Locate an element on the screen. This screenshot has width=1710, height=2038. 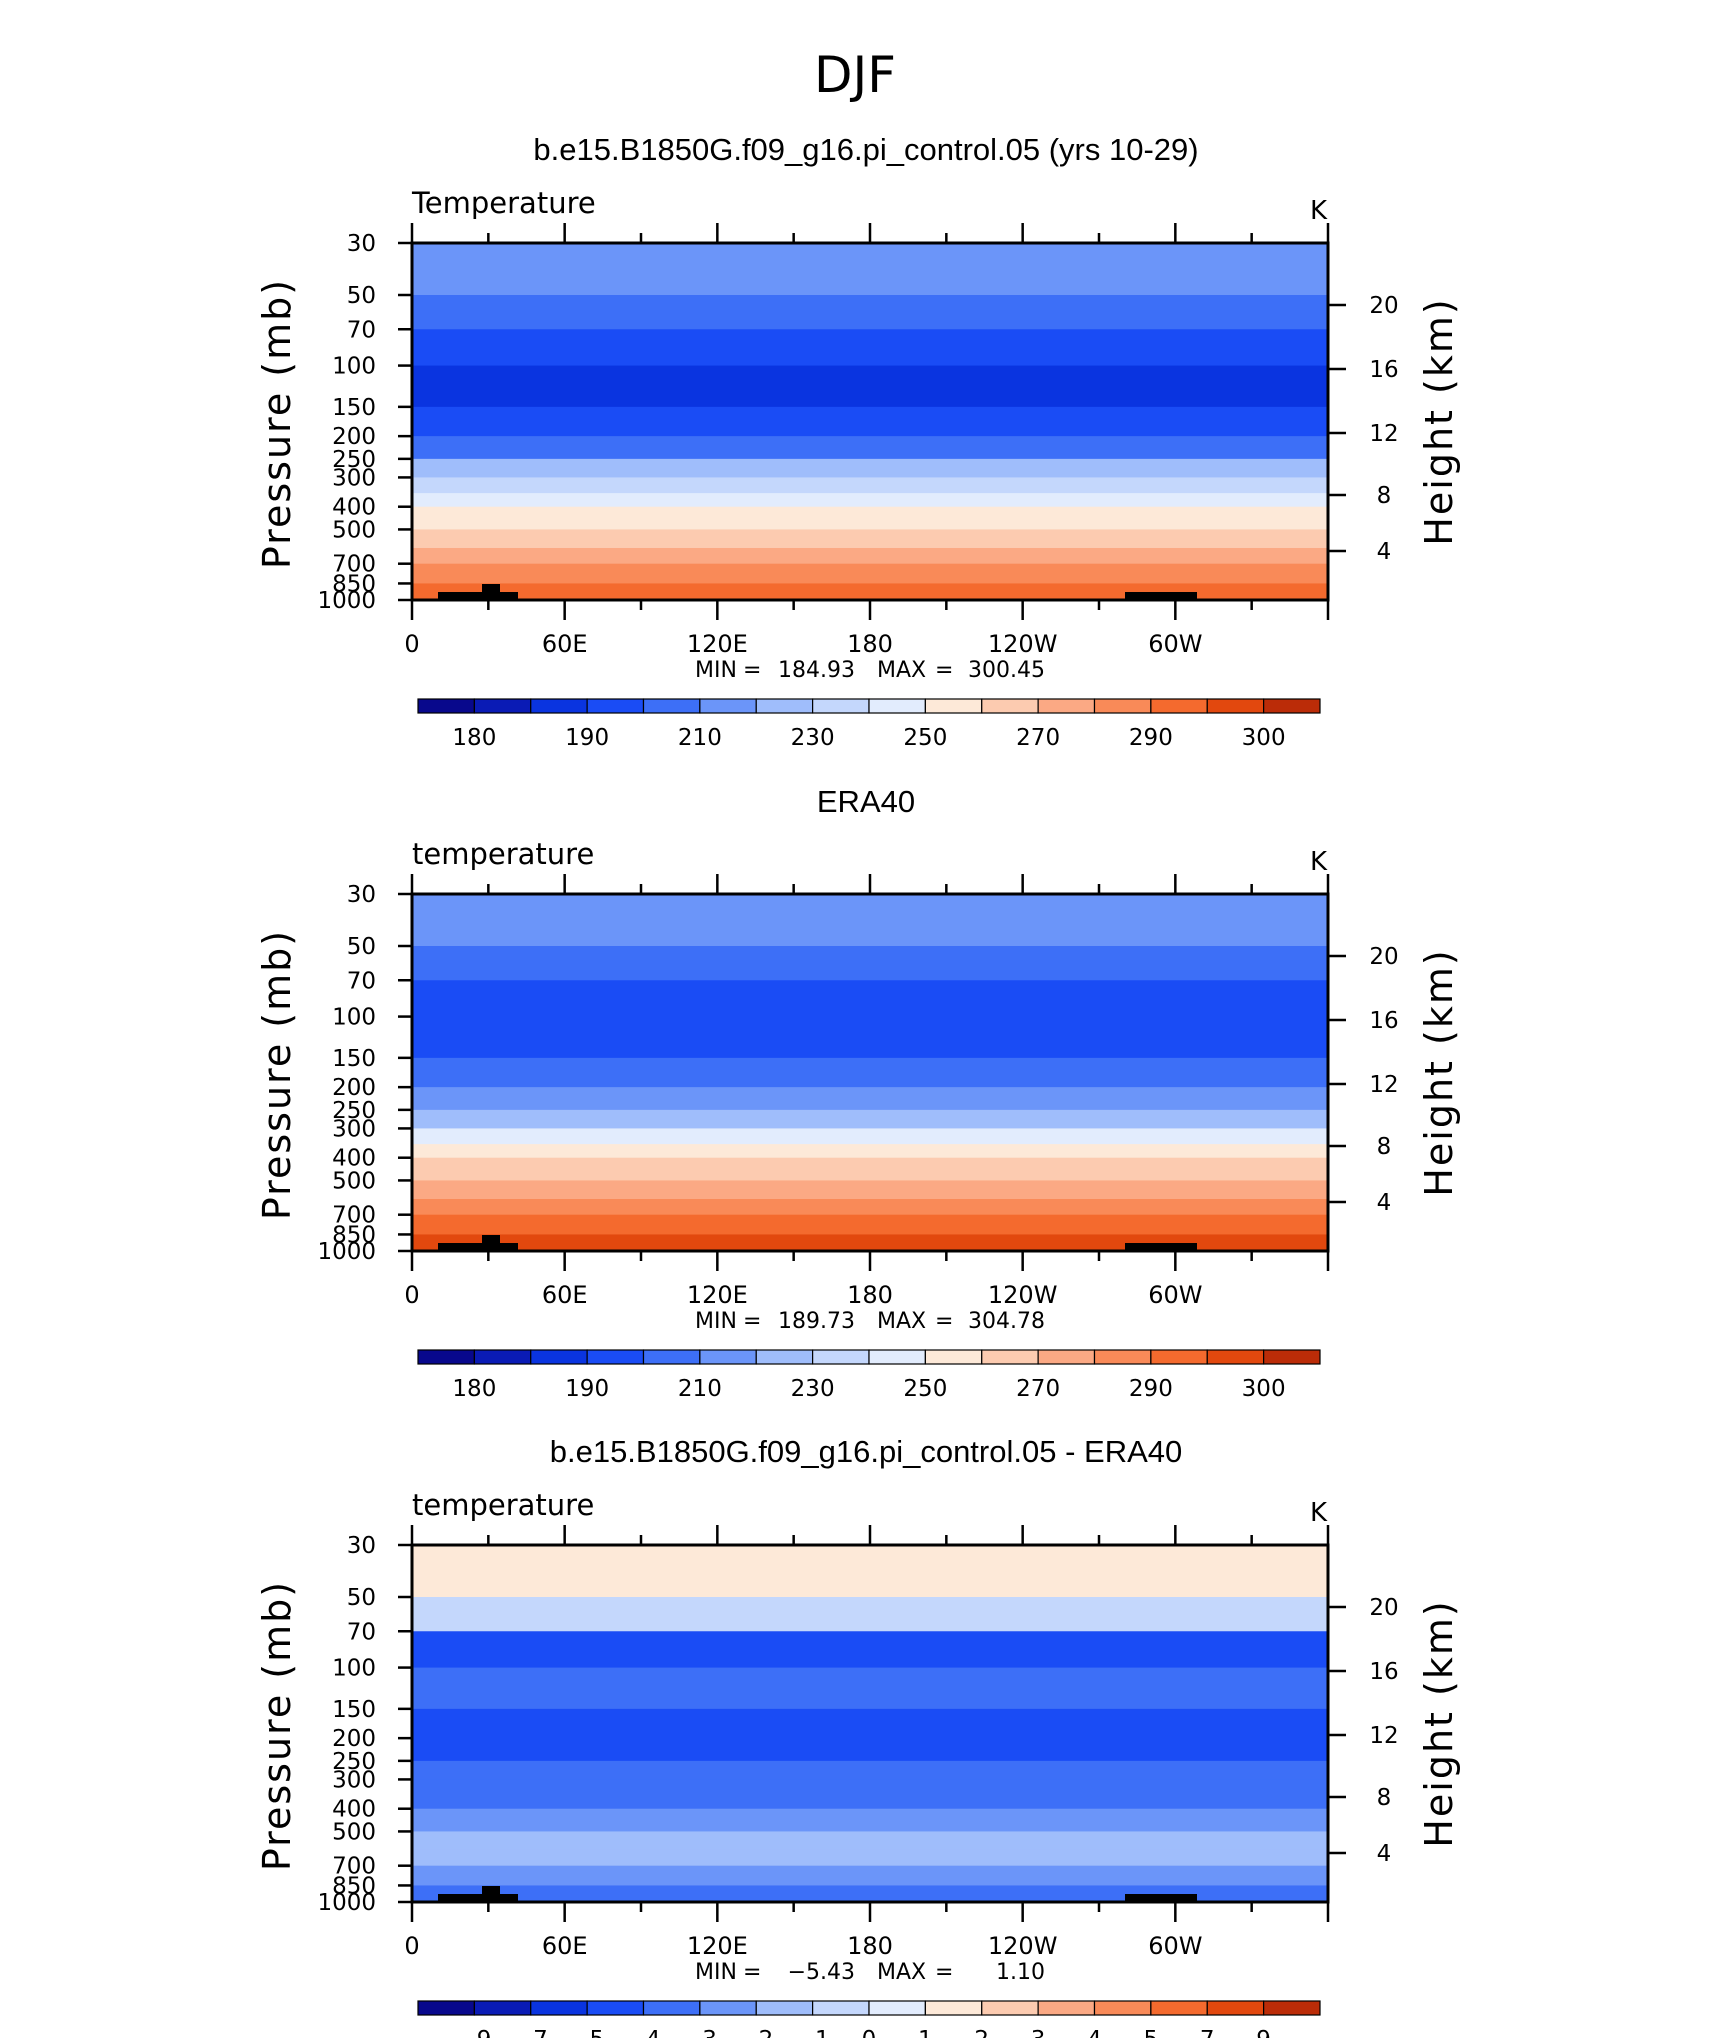
y-tick-label: 1000 is located at coordinates (346, 601).